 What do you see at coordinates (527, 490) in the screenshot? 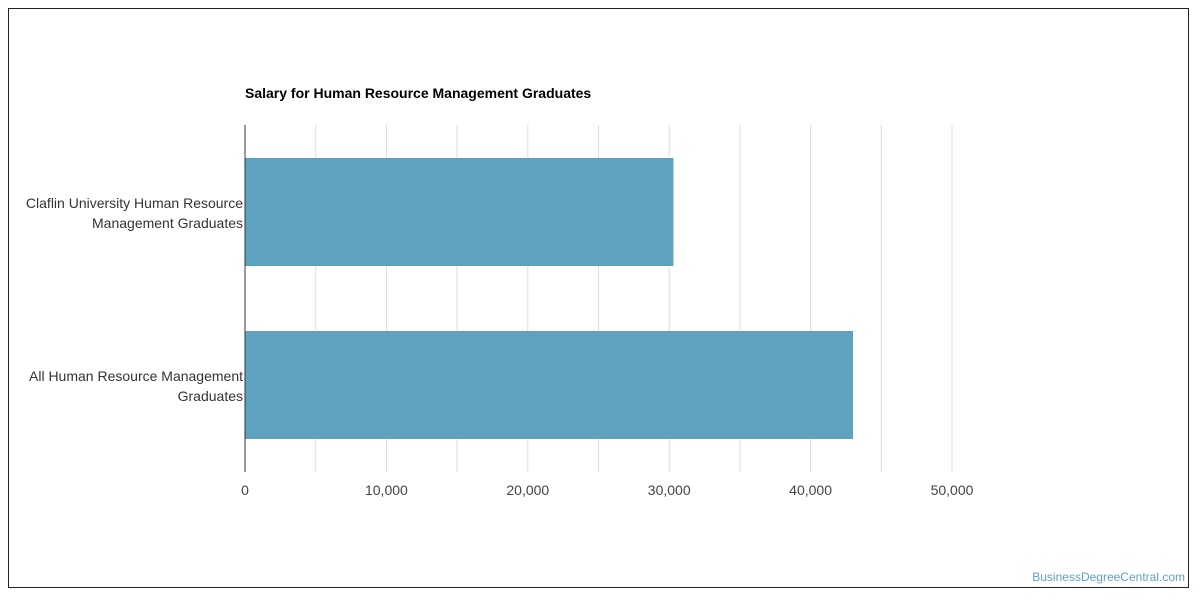
I see `x-tick-label: 20,000` at bounding box center [527, 490].